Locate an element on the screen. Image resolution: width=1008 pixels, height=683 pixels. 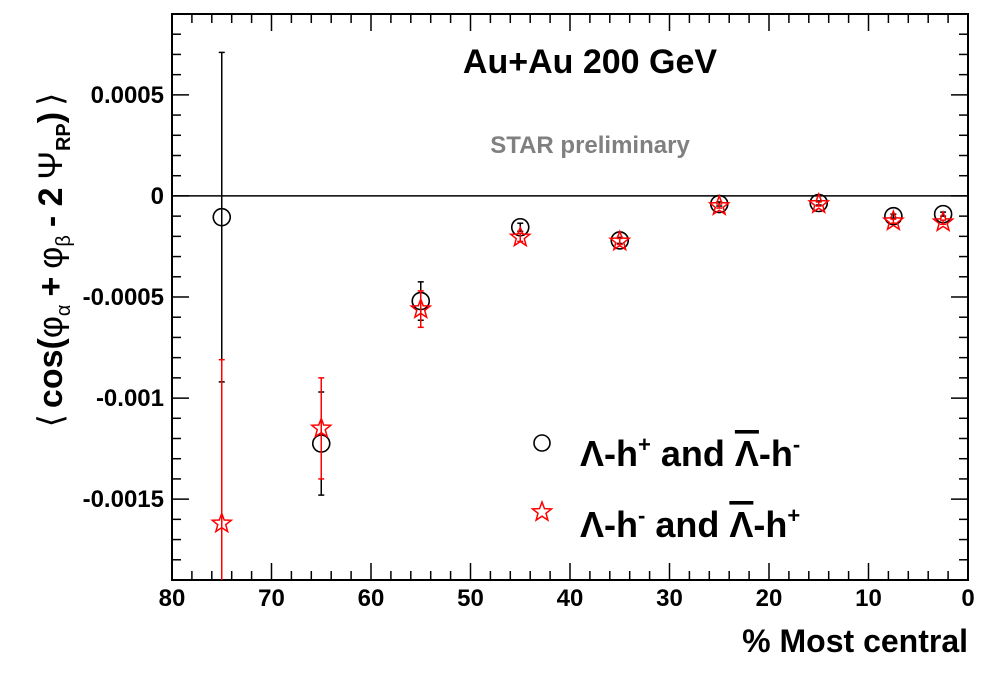
x-tick-label: 80 is located at coordinates (172, 598).